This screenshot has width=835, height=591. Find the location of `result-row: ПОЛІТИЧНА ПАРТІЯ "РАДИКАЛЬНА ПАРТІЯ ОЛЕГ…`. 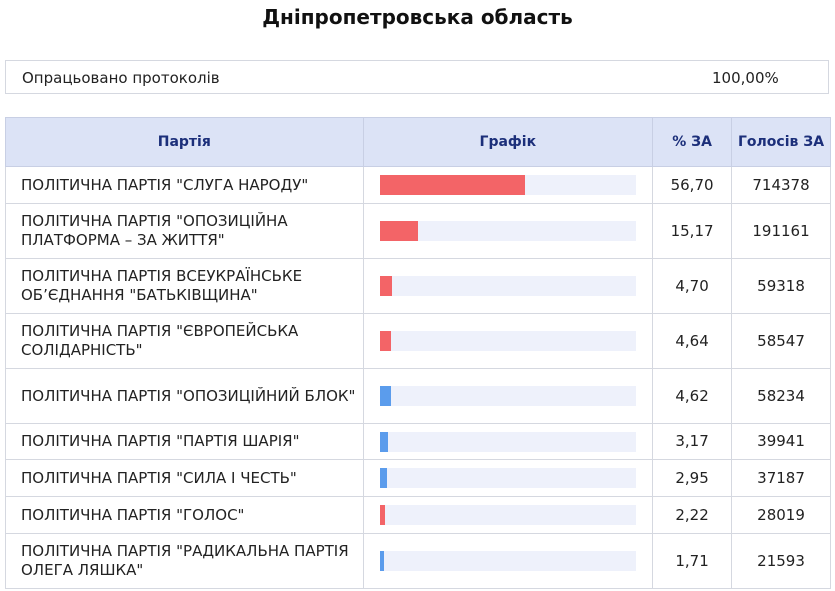

result-row: ПОЛІТИЧНА ПАРТІЯ "РАДИКАЛЬНА ПАРТІЯ ОЛЕГ… is located at coordinates (418, 561).